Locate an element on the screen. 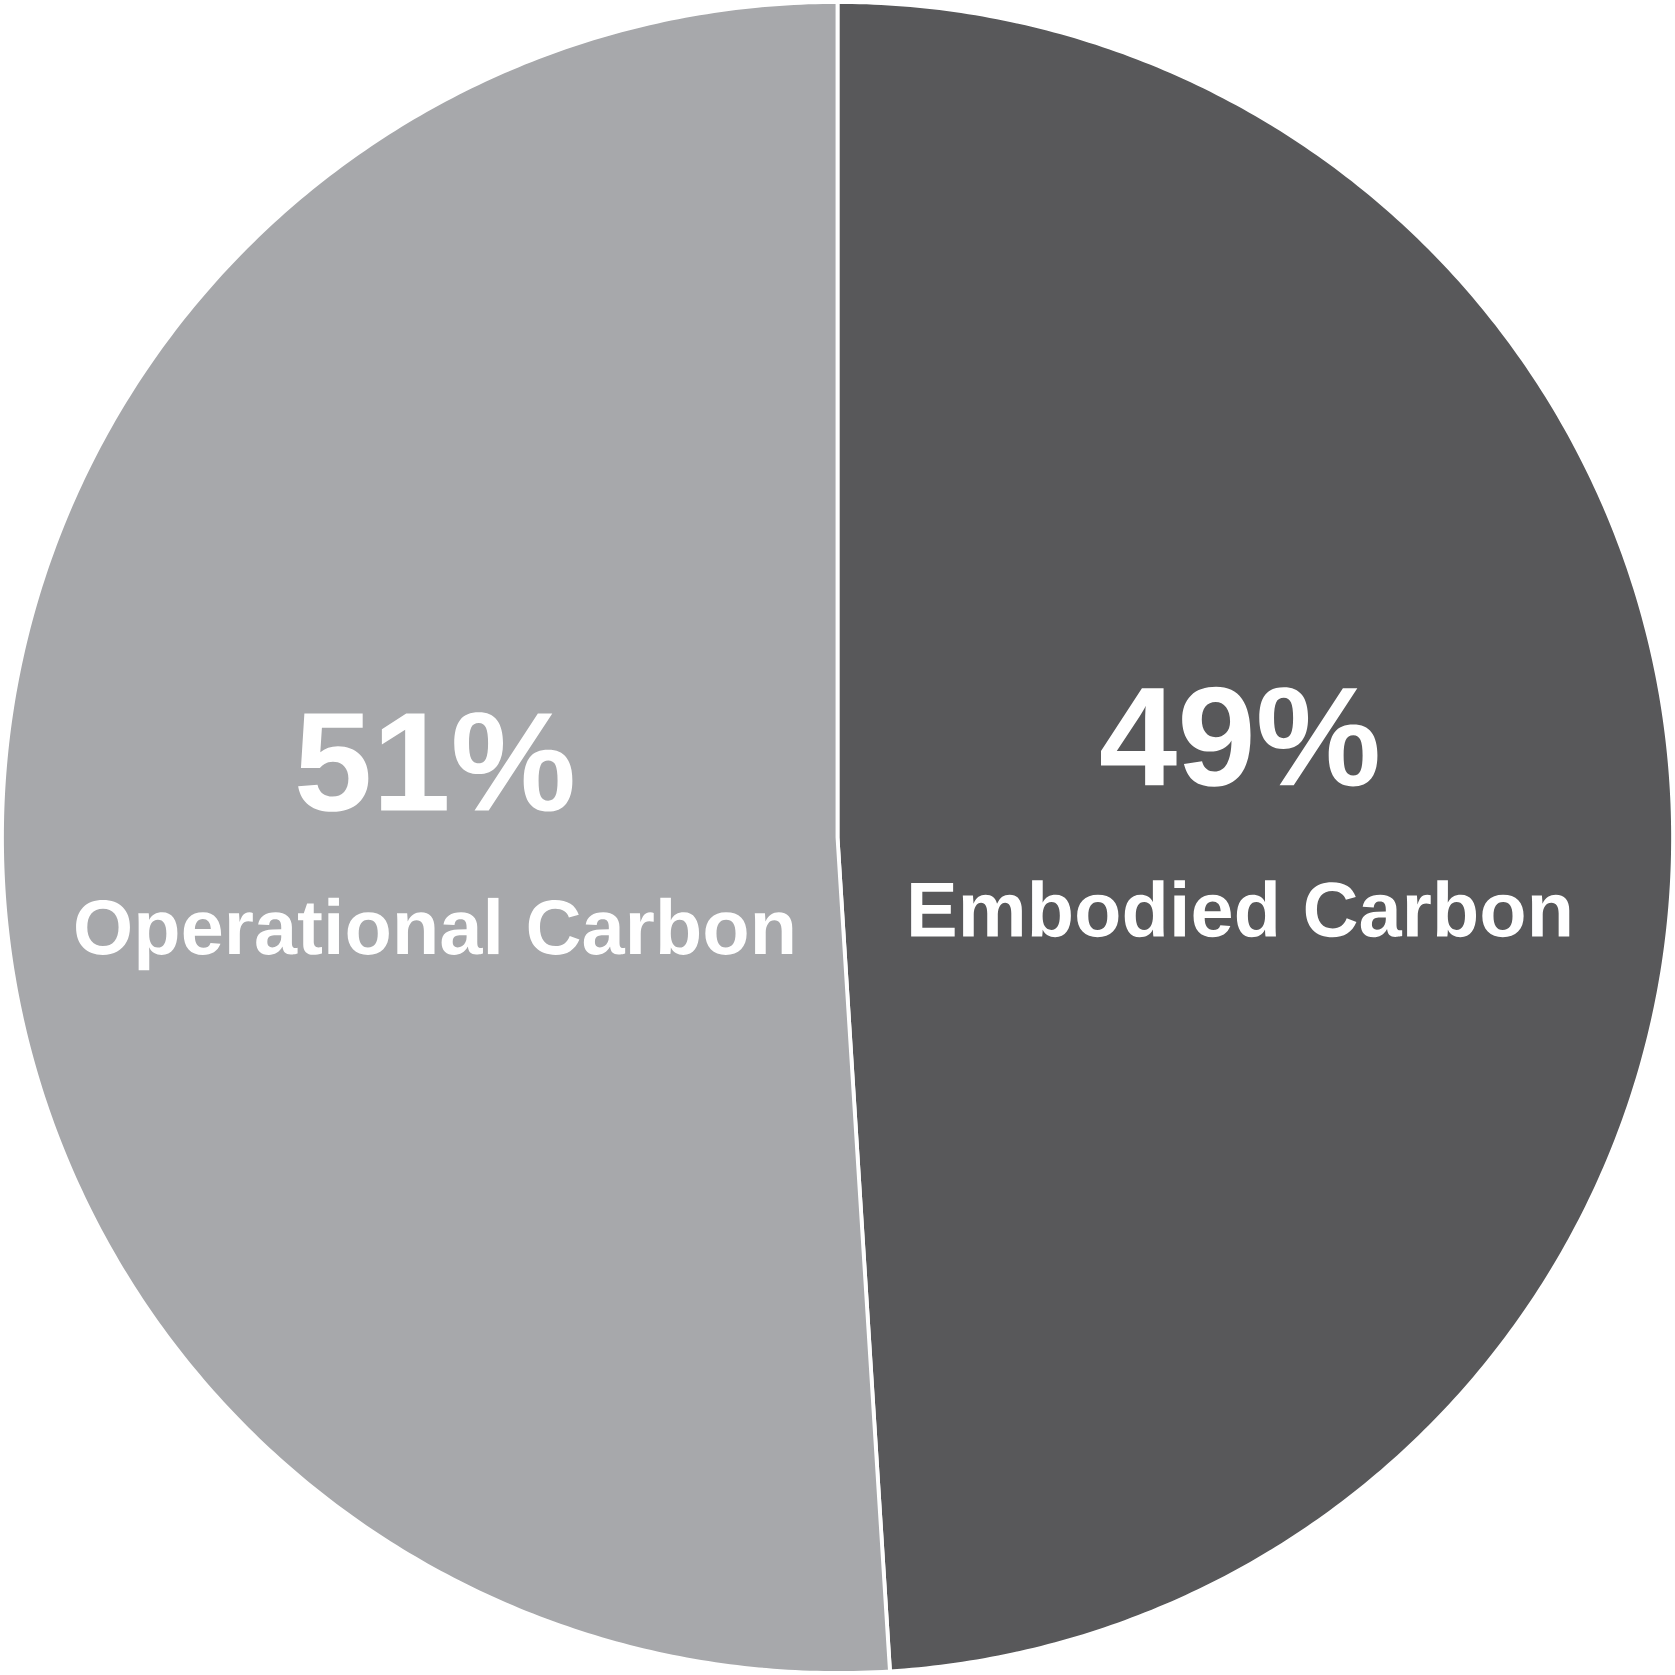 The image size is (1675, 1675). data-label: 49% is located at coordinates (1239, 736).